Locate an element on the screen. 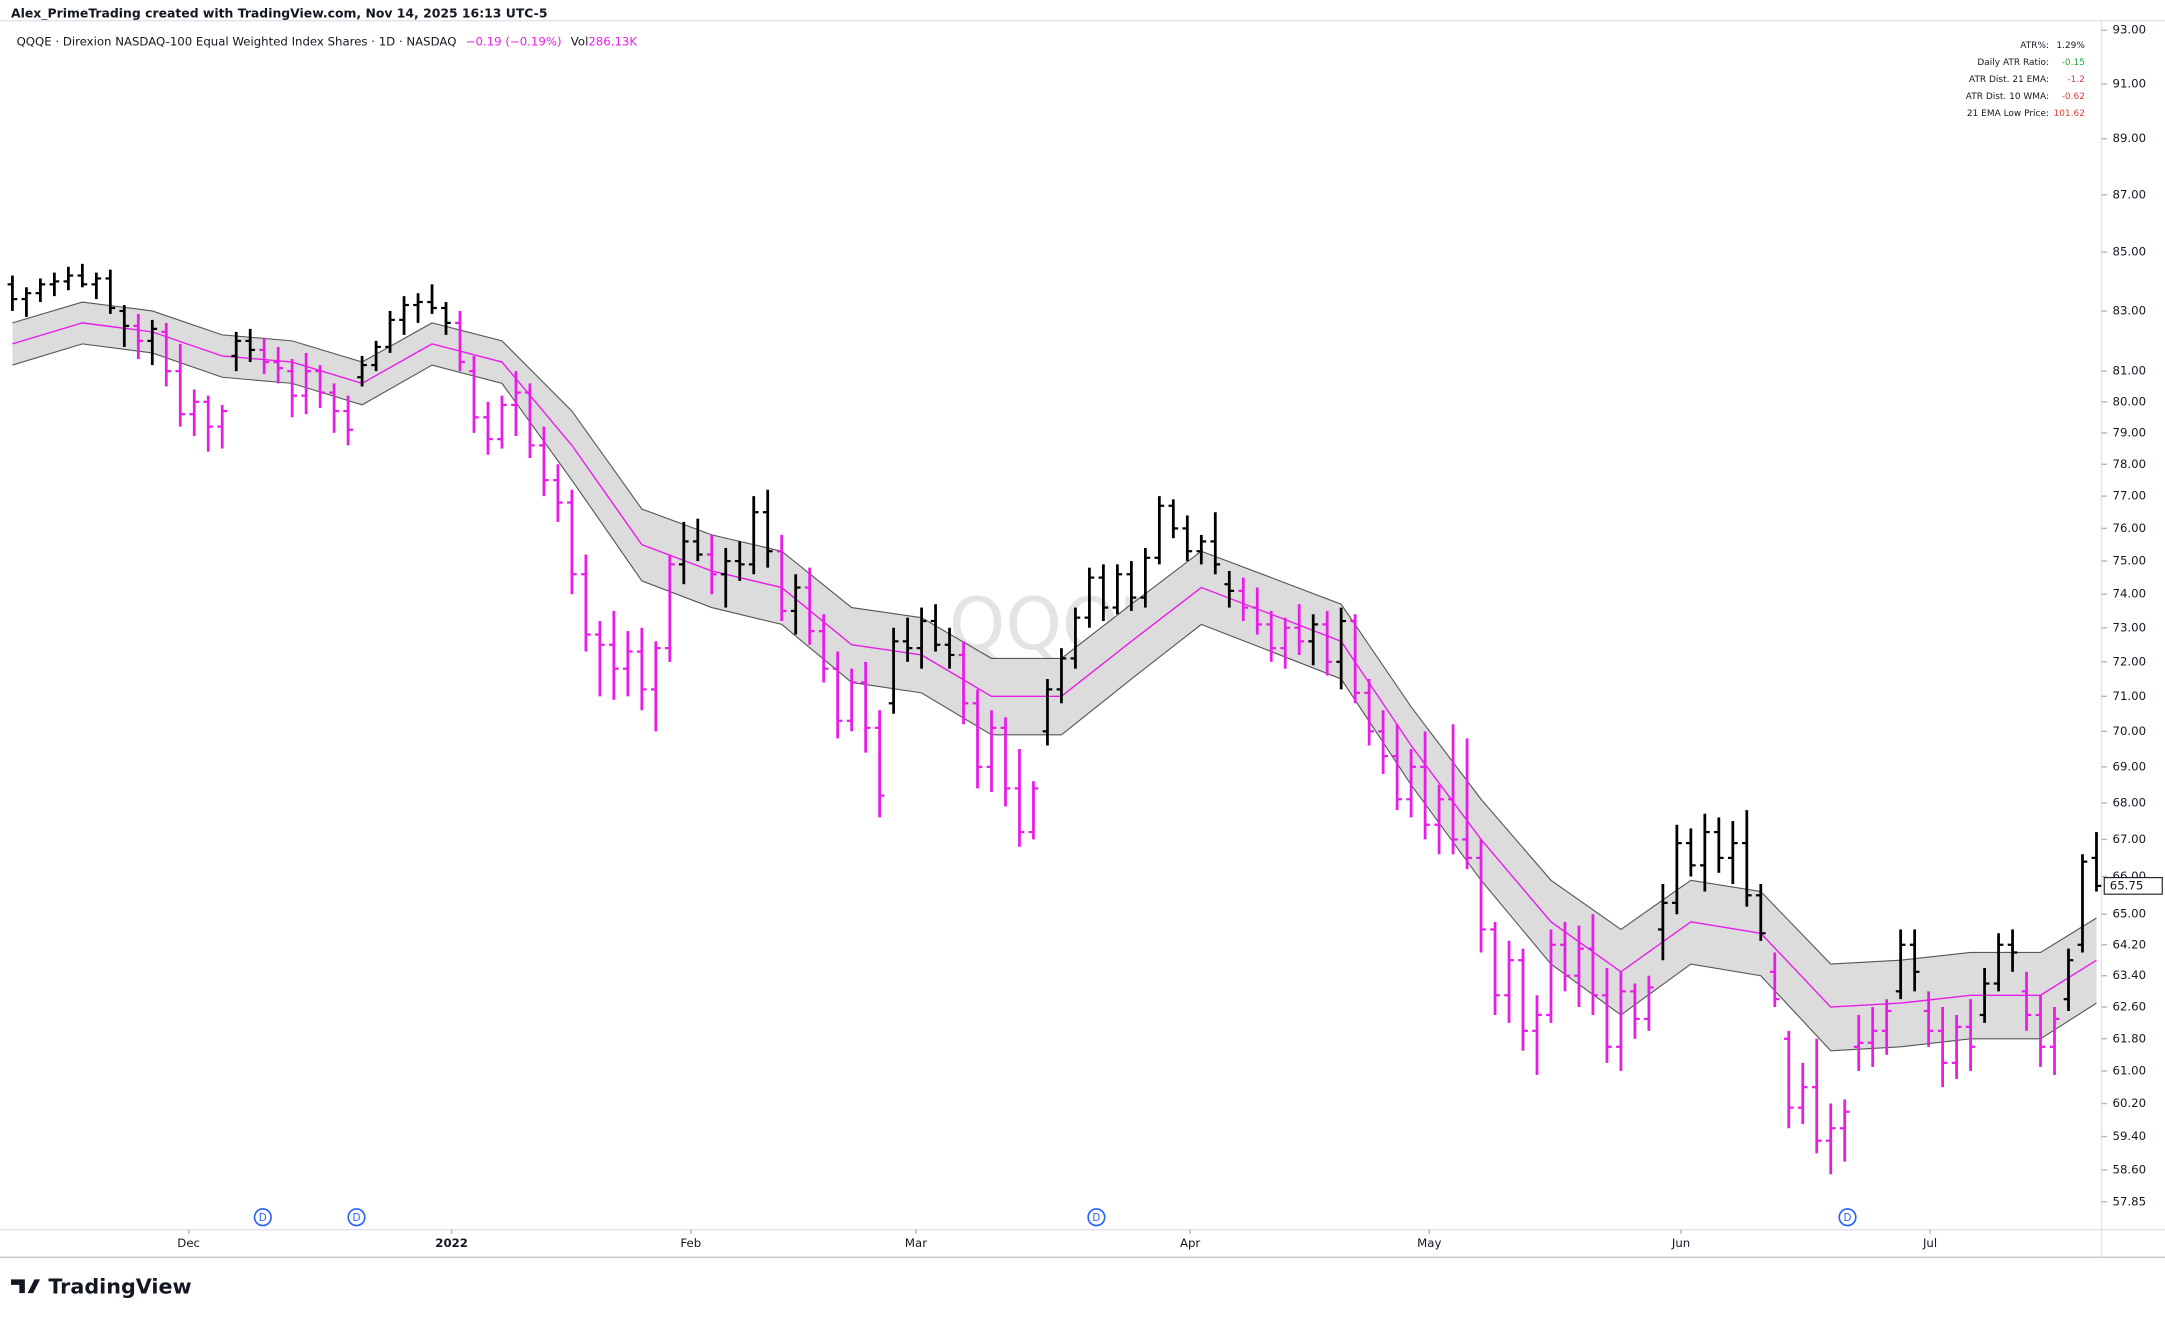 The height and width of the screenshot is (1318, 2165). y-tick-label: 73.00 is located at coordinates (2130, 627).